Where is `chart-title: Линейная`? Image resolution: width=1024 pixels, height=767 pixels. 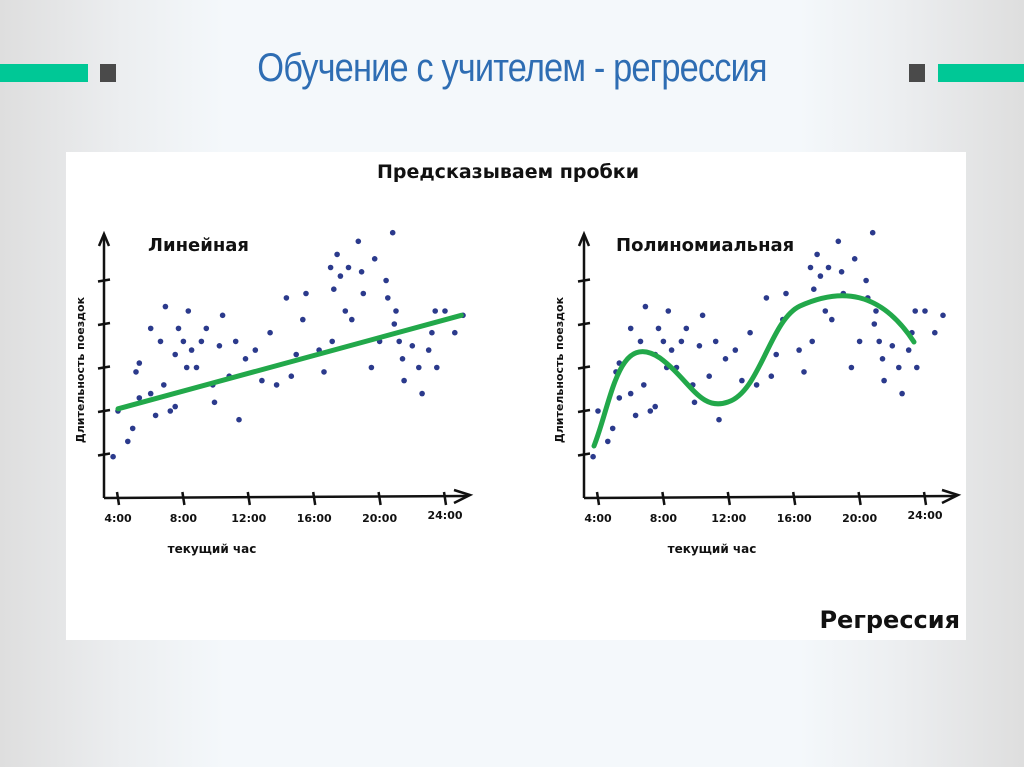 chart-title: Линейная is located at coordinates (198, 245).